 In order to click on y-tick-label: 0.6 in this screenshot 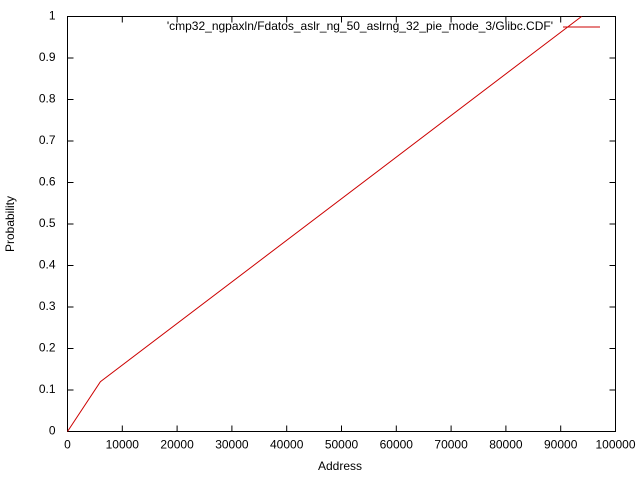, I will do `click(47, 182)`.